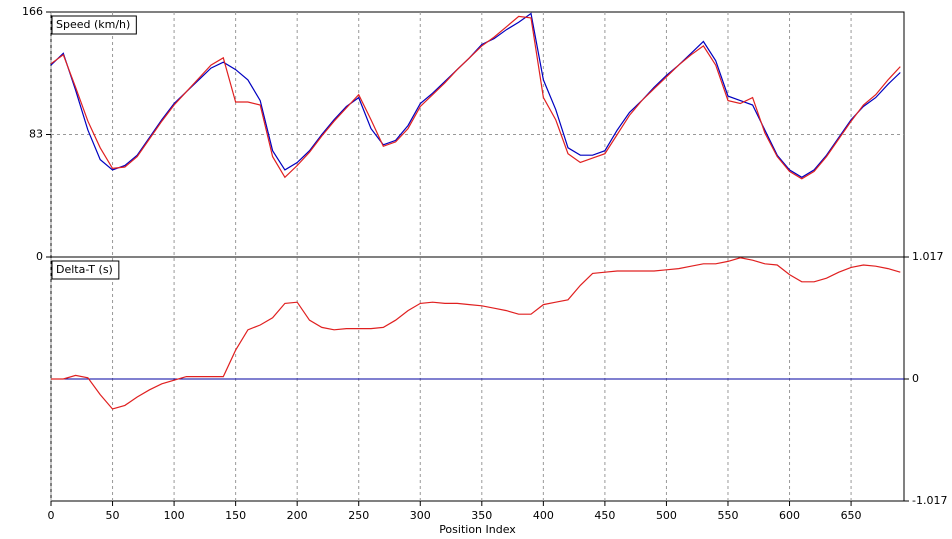 The width and height of the screenshot is (952, 539). What do you see at coordinates (297, 515) in the screenshot?
I see `x-tick-label: 200` at bounding box center [297, 515].